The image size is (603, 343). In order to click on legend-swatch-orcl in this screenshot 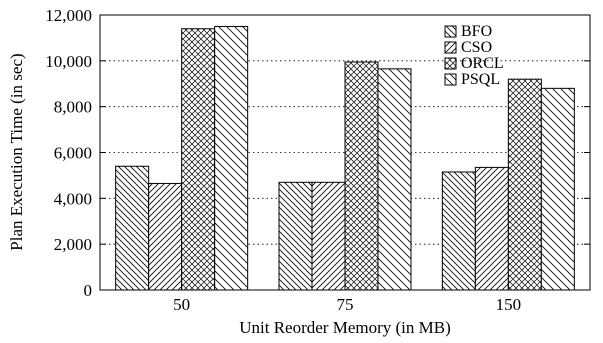, I will do `click(450, 63)`.